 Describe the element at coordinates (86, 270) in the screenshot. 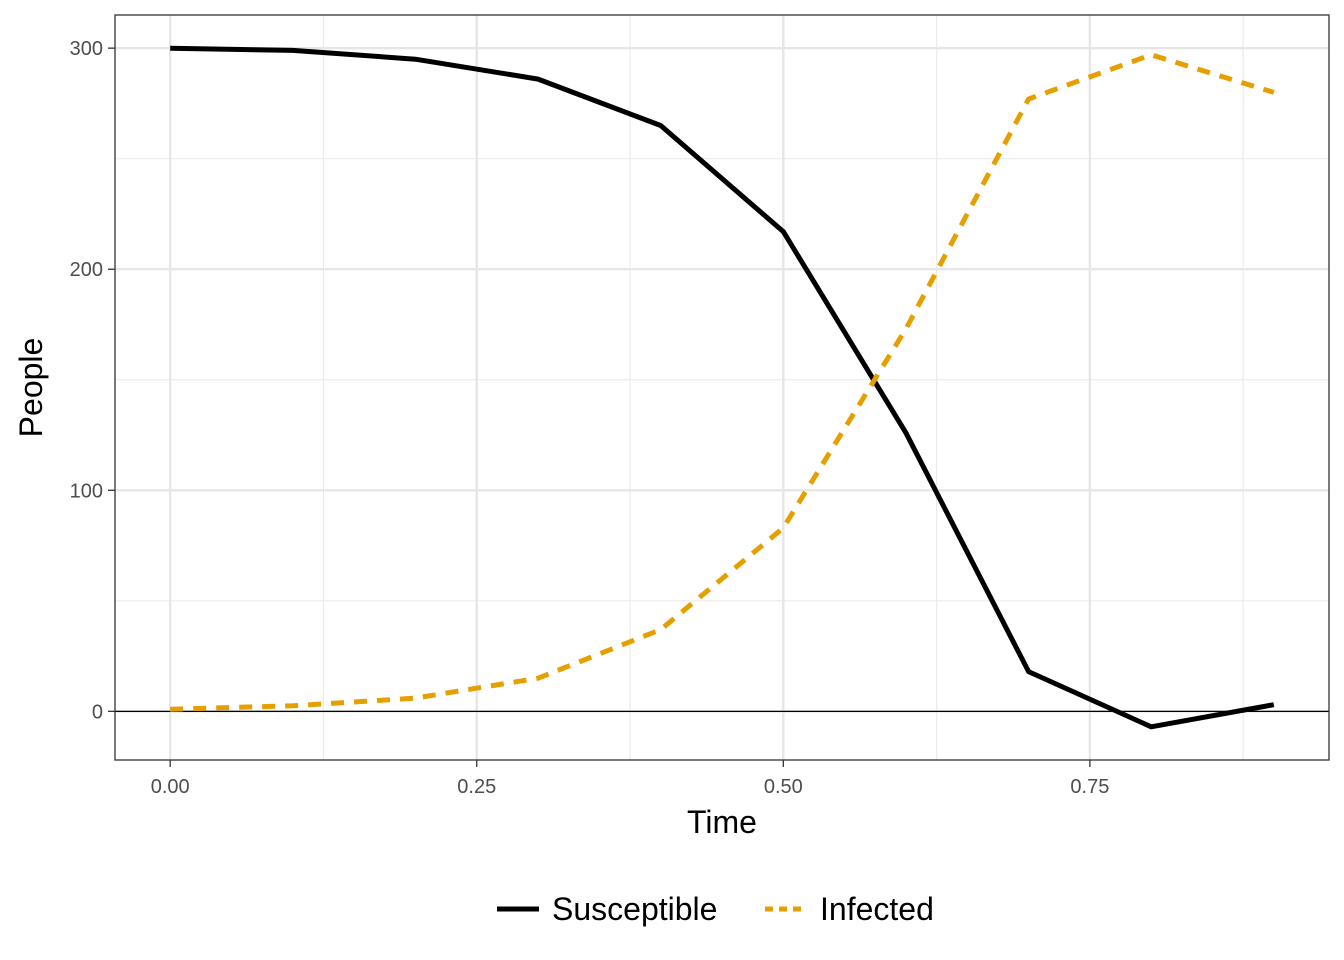

I see `y-tick-label: 200` at that location.